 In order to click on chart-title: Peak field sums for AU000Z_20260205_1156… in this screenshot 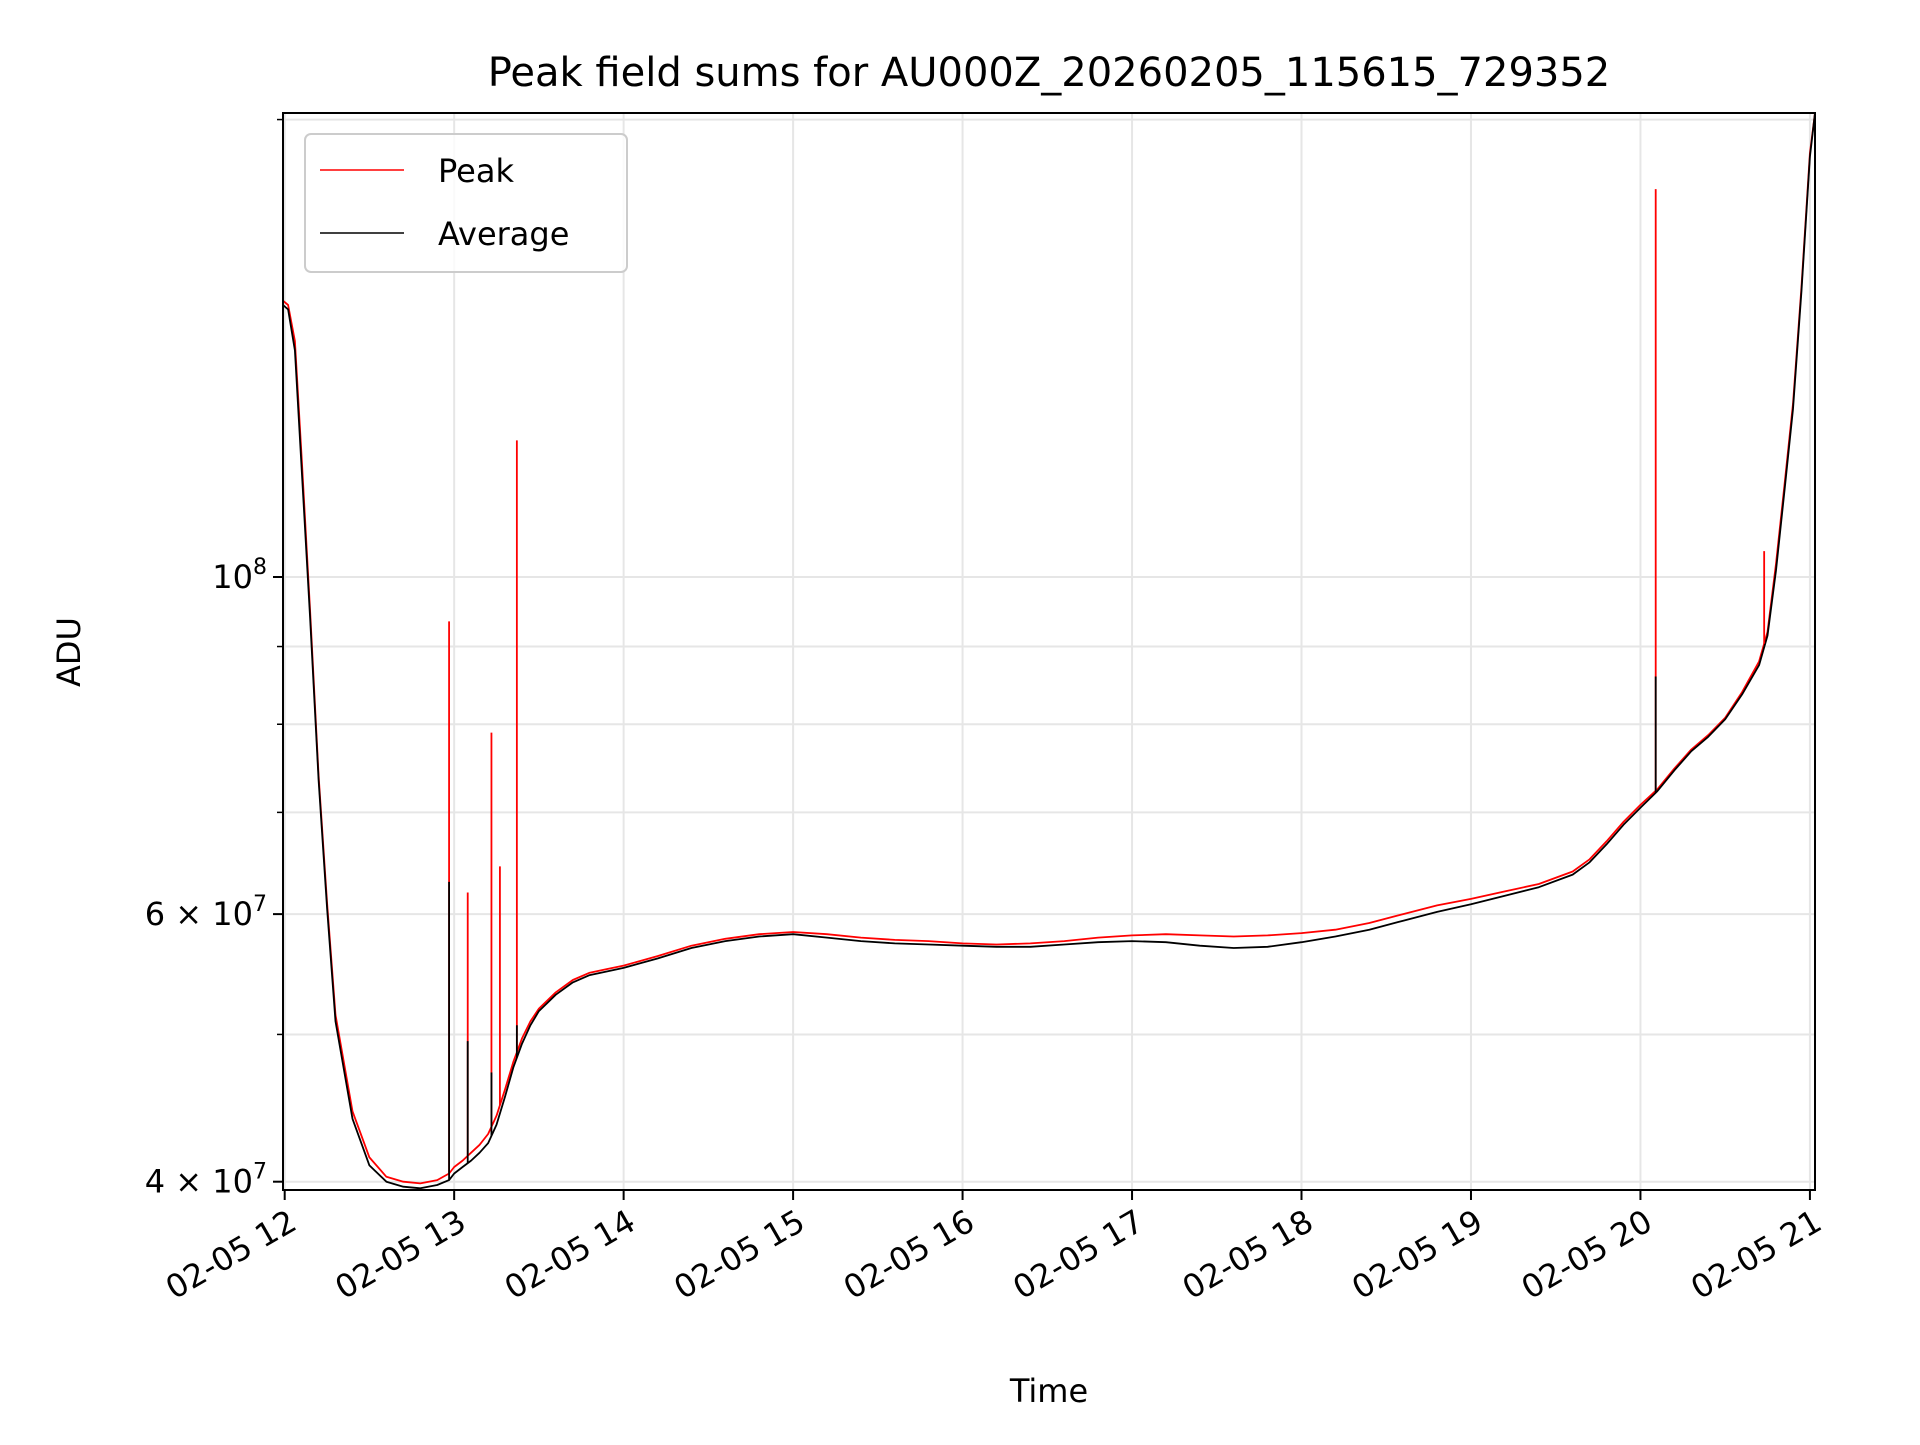, I will do `click(1049, 73)`.